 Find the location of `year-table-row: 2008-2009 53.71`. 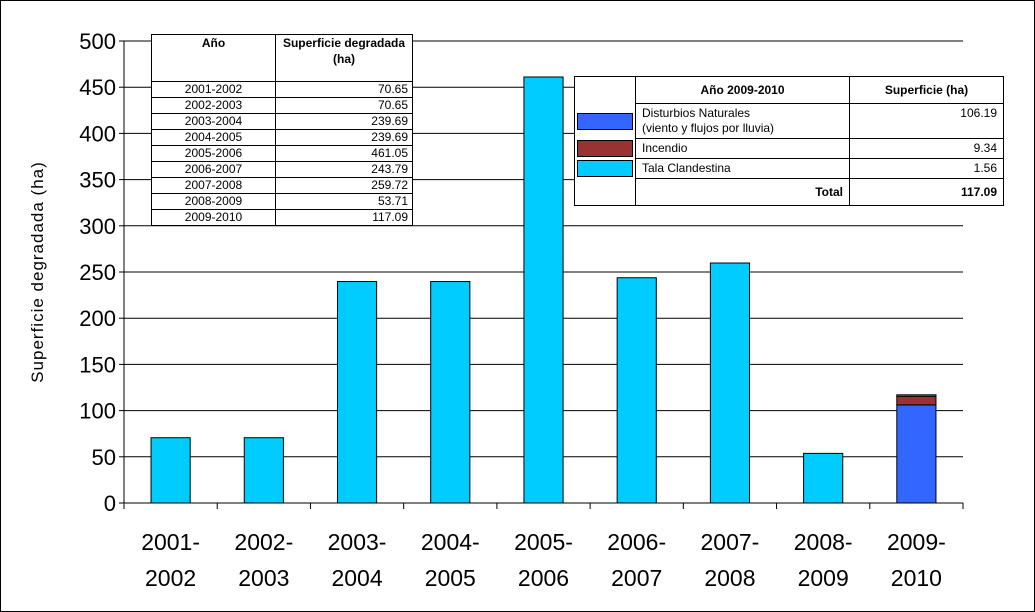

year-table-row: 2008-2009 53.71 is located at coordinates (282, 201).